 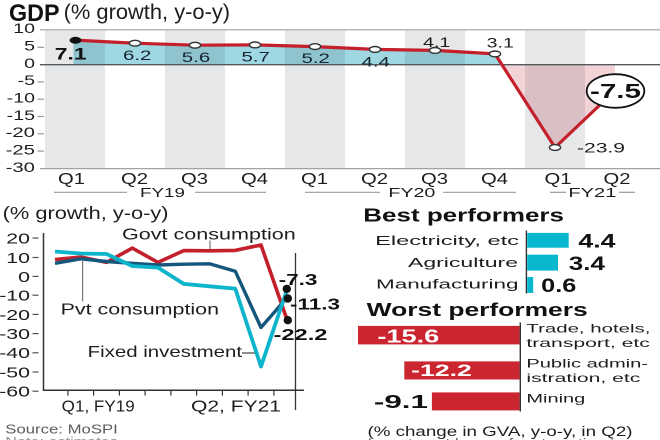 What do you see at coordinates (558, 286) in the screenshot?
I see `svg-text: 0.6` at bounding box center [558, 286].